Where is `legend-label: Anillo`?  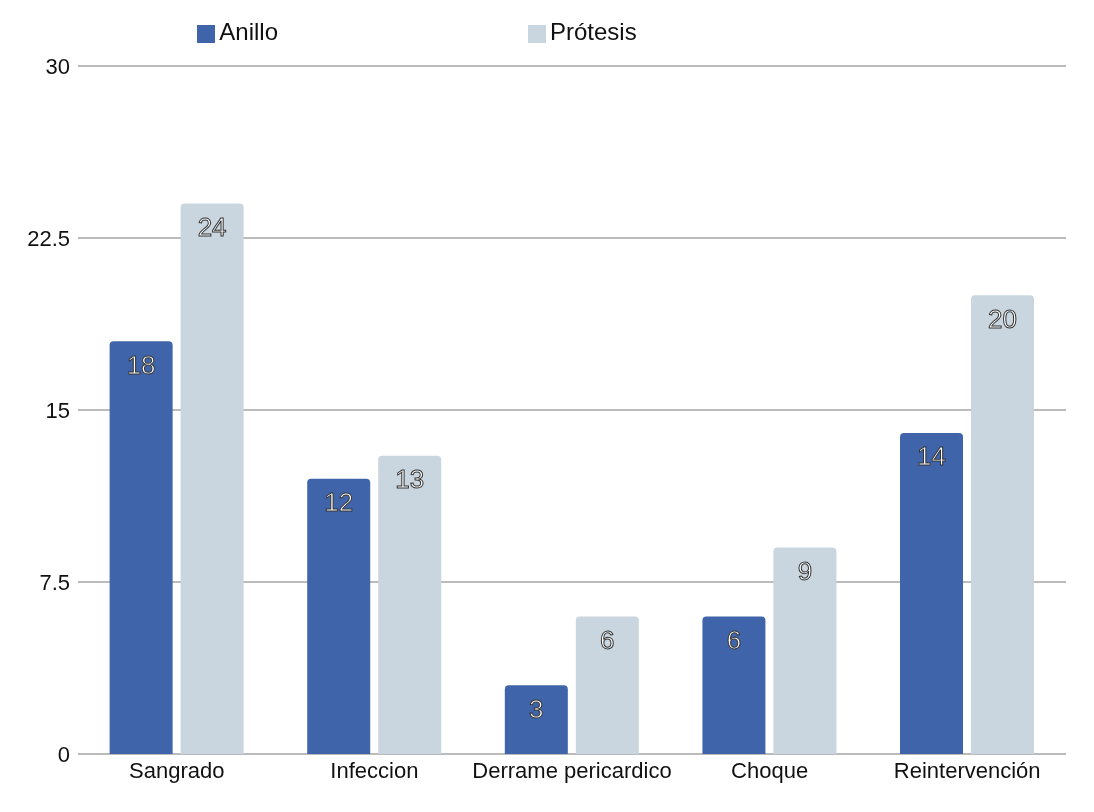
legend-label: Anillo is located at coordinates (248, 31).